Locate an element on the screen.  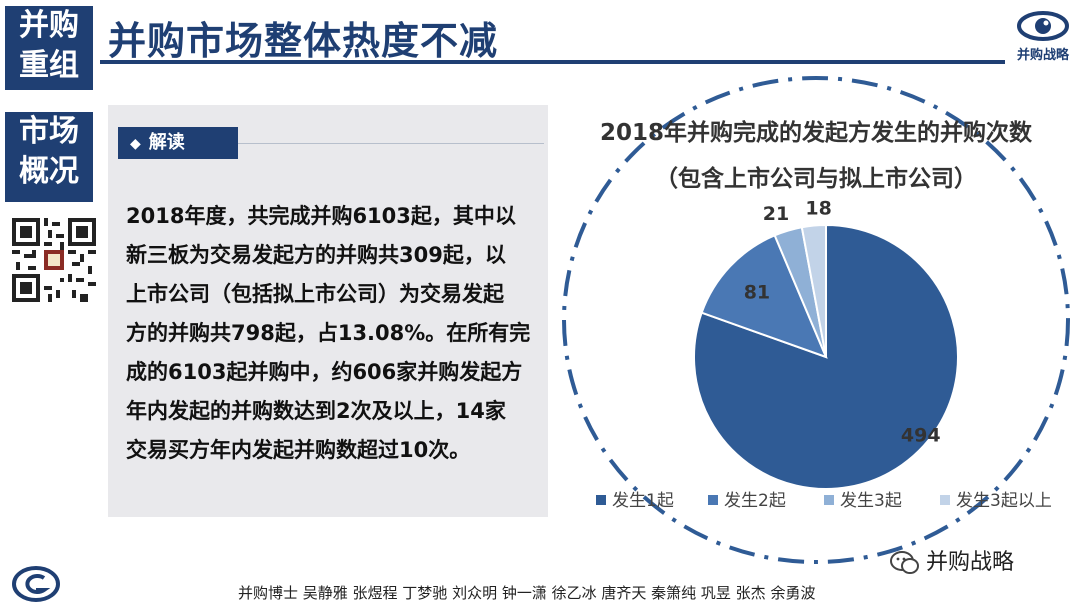
sidebar: 并购 重组 市场 概况 is located at coordinates (50, 304).